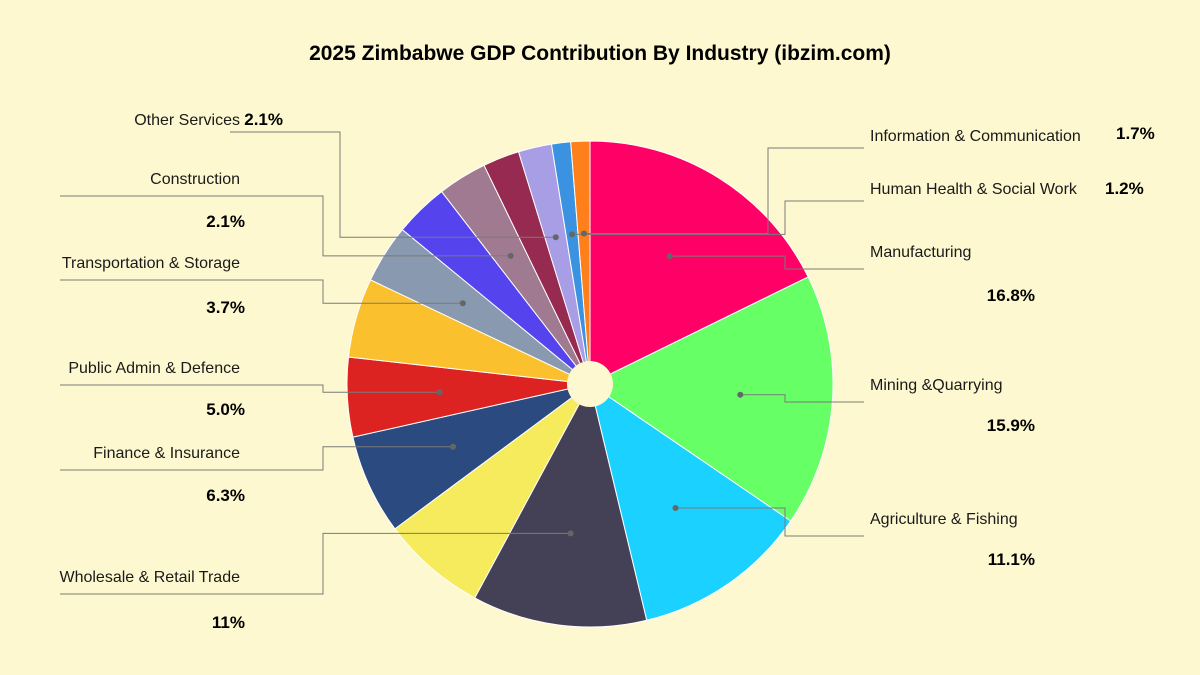  I want to click on slice-agriculture-fishing, so click(690, 501).